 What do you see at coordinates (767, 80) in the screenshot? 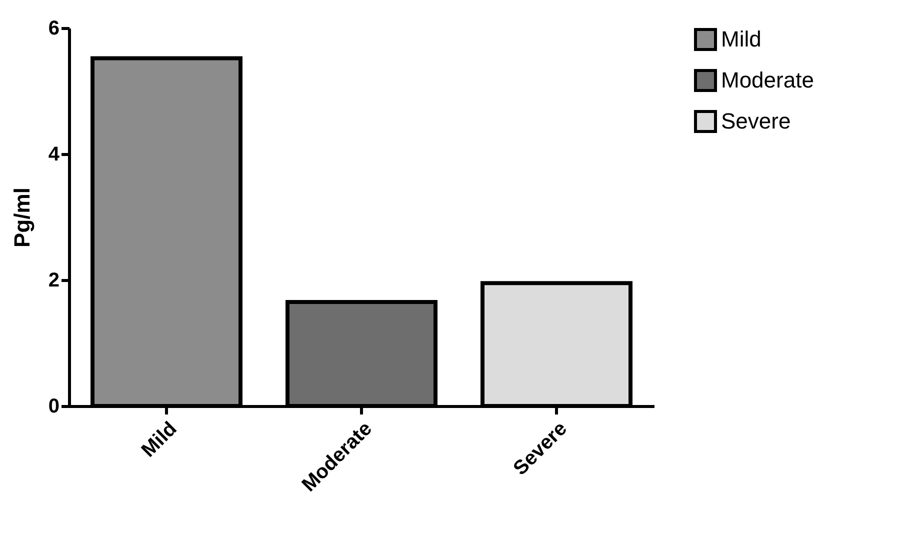
I see `legend-label: Moderate` at bounding box center [767, 80].